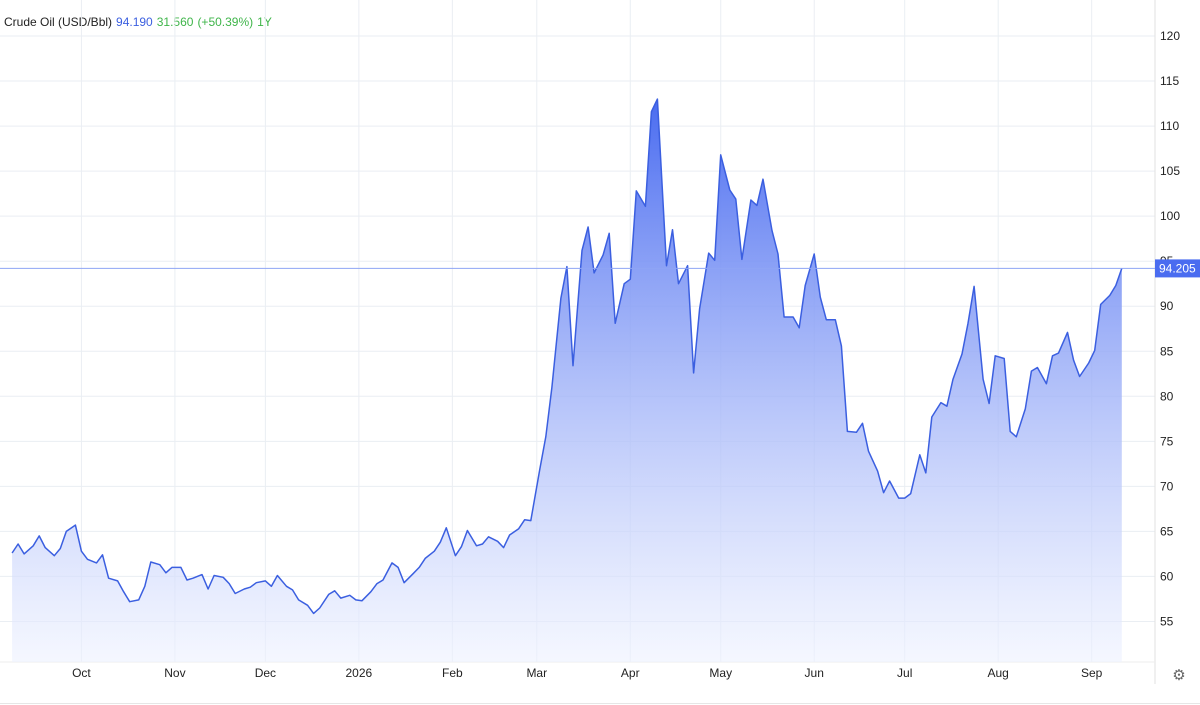  I want to click on y-tick-label: 105, so click(1170, 171).